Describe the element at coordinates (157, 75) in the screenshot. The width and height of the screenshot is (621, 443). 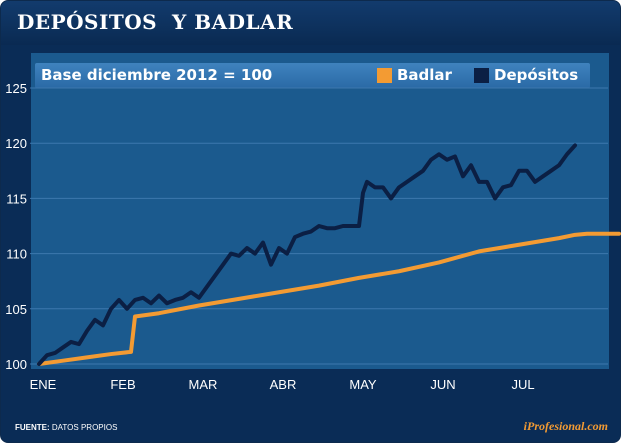
I see `chart-subtitle: Base diciembre 2012 = 100` at that location.